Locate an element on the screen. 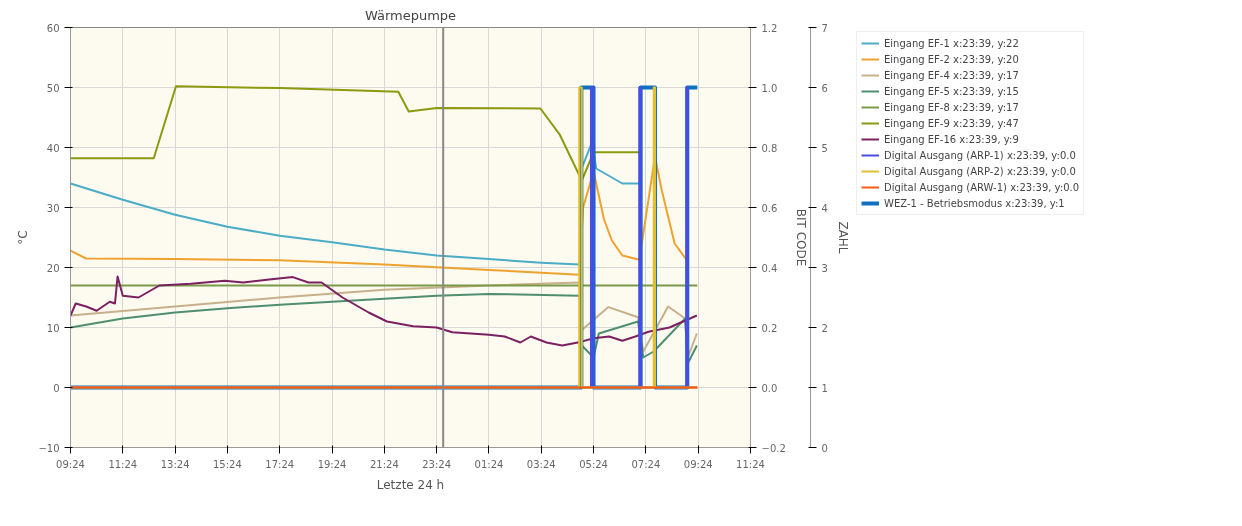 This screenshot has width=1242, height=526. y-tick-label: 0 is located at coordinates (56, 388).